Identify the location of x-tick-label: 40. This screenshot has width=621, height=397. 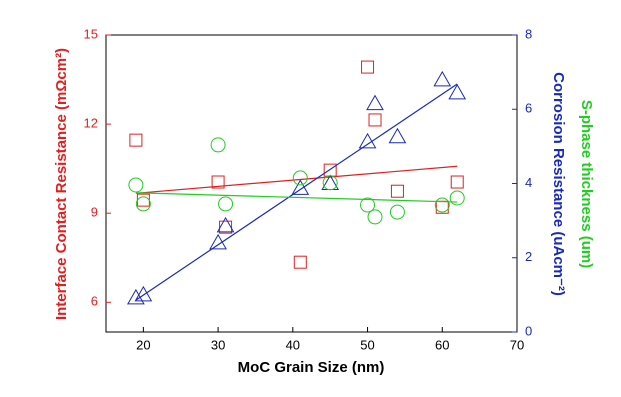
(293, 344).